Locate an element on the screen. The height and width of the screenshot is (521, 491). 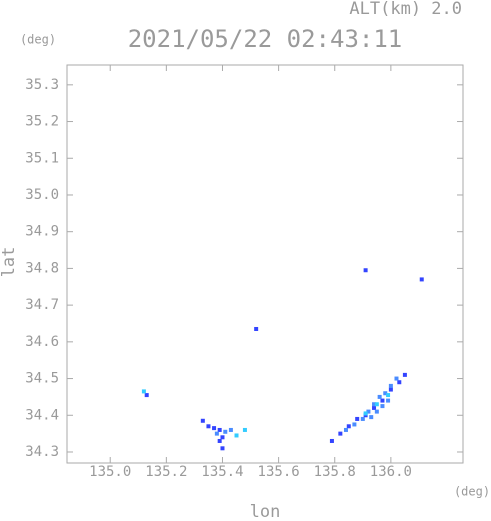
x-tick-label: 135.0 is located at coordinates (110, 472).